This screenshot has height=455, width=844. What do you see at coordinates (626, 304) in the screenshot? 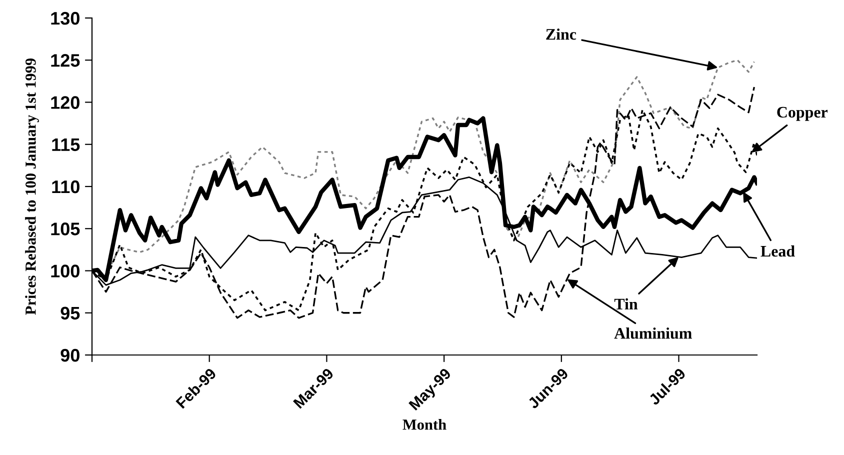
I see `text: Tin` at bounding box center [626, 304].